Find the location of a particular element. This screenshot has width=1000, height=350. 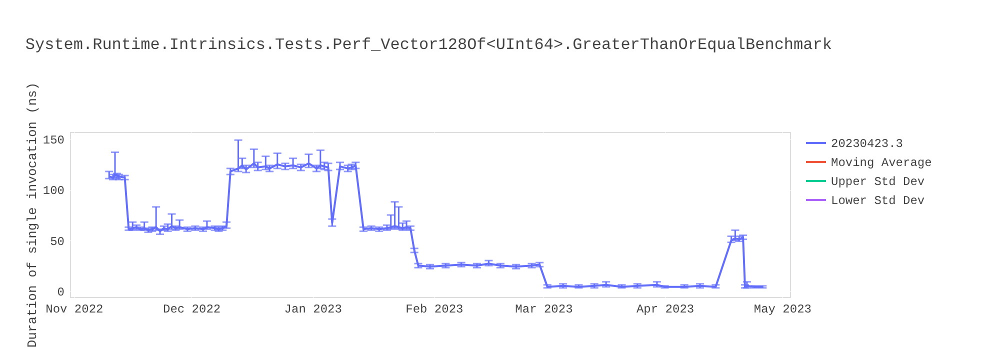

legend-label: Moving Average is located at coordinates (881, 163).